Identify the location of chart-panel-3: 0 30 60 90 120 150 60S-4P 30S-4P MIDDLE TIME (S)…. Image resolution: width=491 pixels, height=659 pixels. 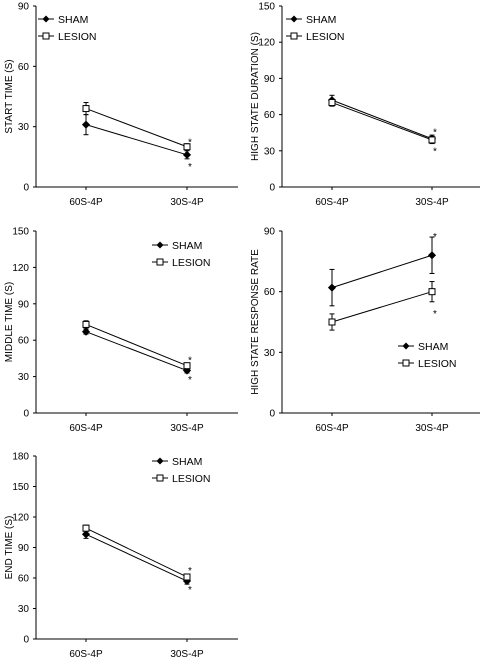
(121, 330).